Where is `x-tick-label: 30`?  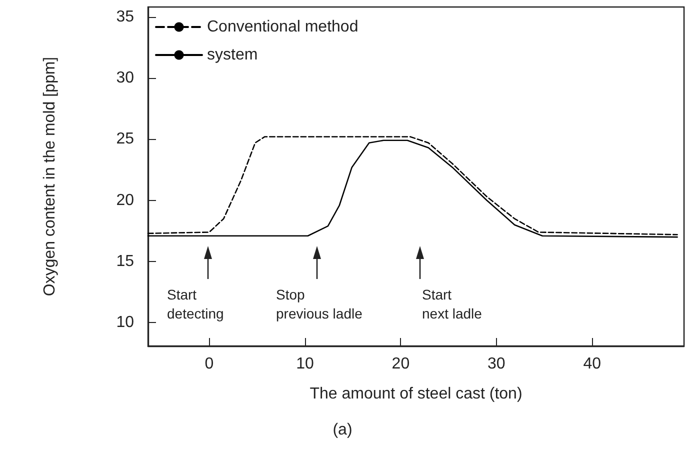
x-tick-label: 30 is located at coordinates (497, 364).